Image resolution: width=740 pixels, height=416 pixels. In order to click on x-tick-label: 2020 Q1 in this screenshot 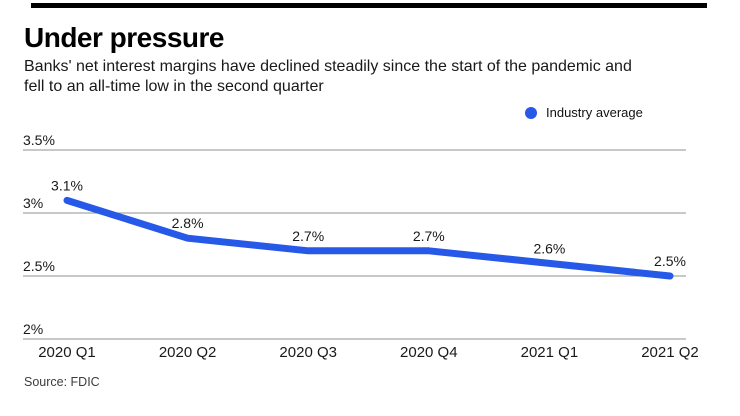, I will do `click(67, 352)`.